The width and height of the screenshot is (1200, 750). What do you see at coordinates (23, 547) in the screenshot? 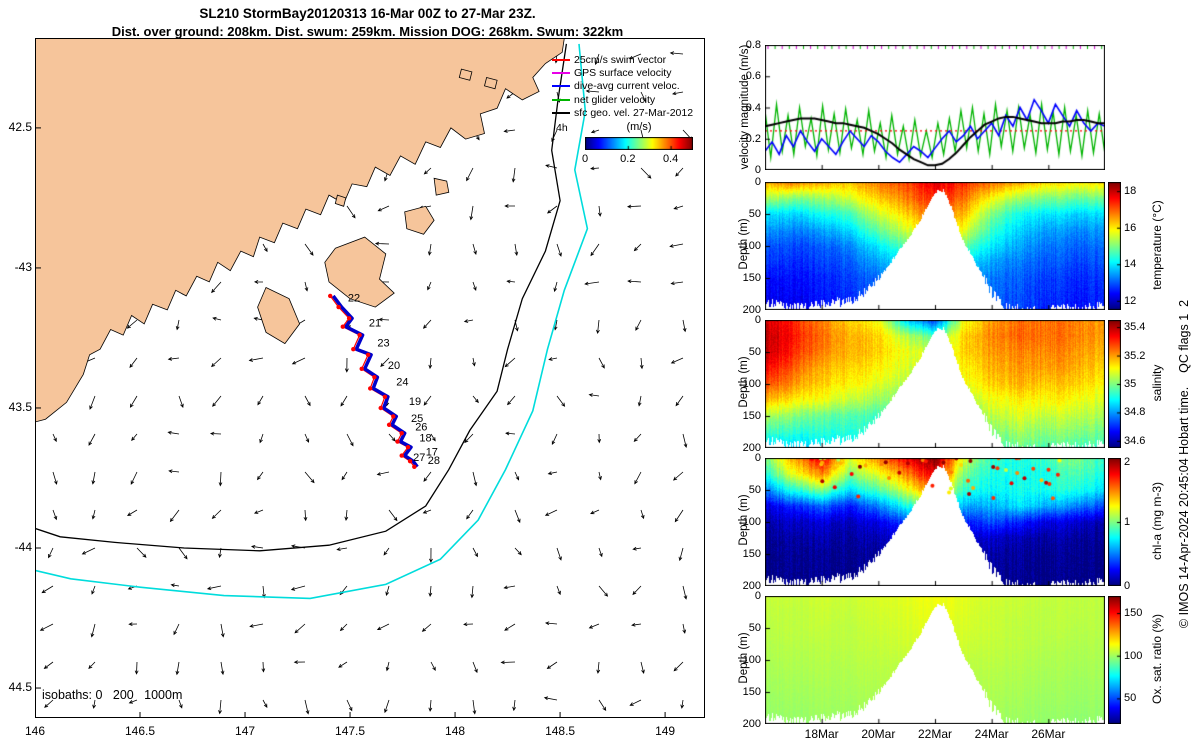
I see `map-y-tick-label: -44` at bounding box center [23, 547].